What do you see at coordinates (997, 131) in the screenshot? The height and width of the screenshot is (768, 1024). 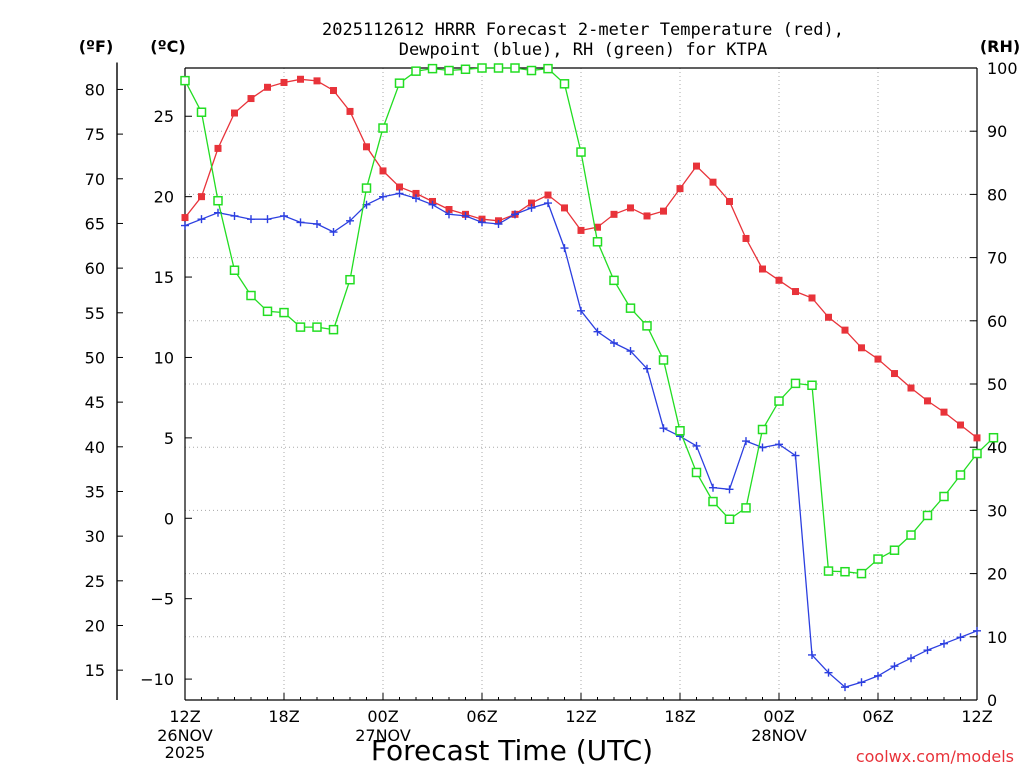 I see `rh-tick-label: 90` at bounding box center [997, 131].